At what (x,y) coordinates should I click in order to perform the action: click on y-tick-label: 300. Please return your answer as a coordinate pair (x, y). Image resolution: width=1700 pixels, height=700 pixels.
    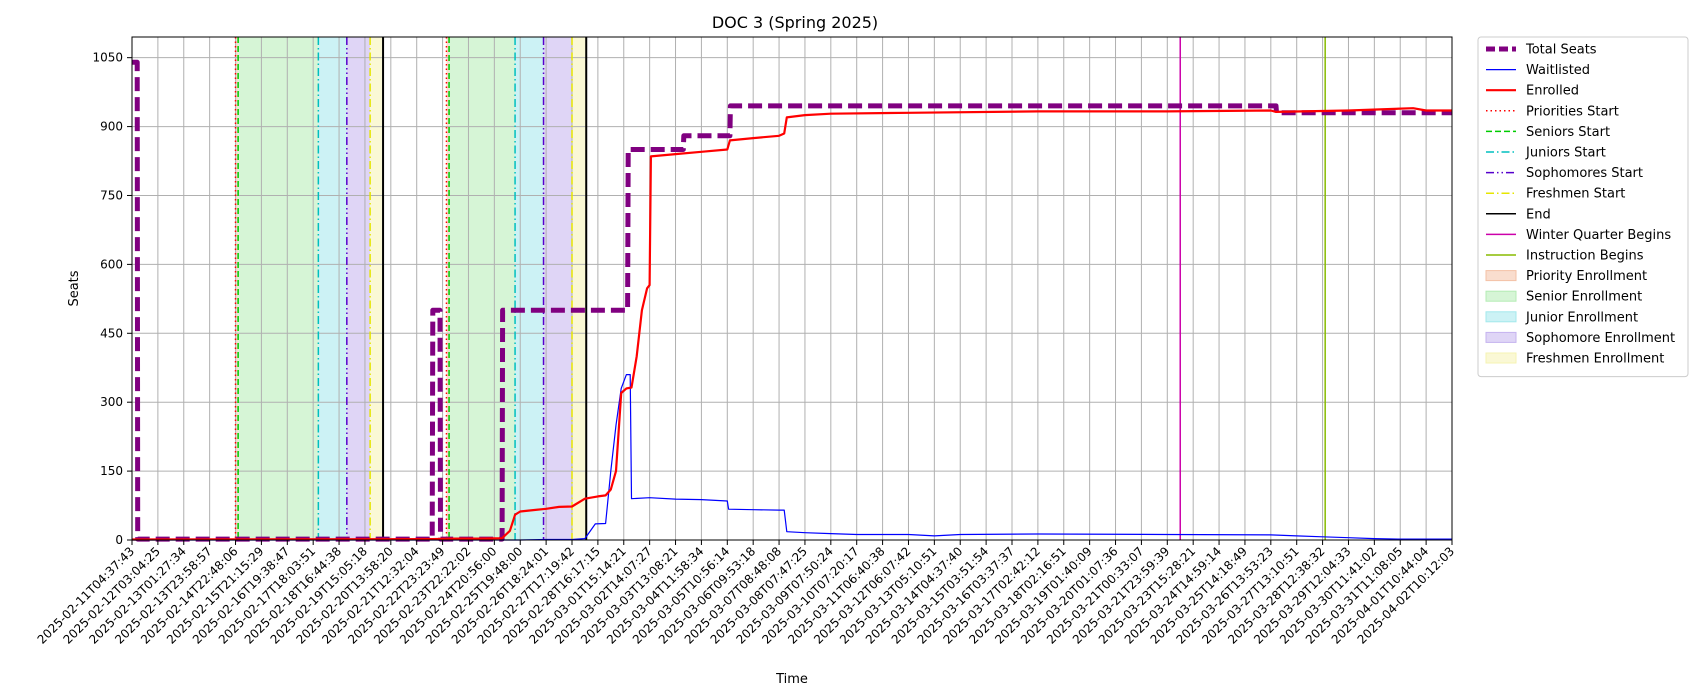
    Looking at the image, I should click on (111, 402).